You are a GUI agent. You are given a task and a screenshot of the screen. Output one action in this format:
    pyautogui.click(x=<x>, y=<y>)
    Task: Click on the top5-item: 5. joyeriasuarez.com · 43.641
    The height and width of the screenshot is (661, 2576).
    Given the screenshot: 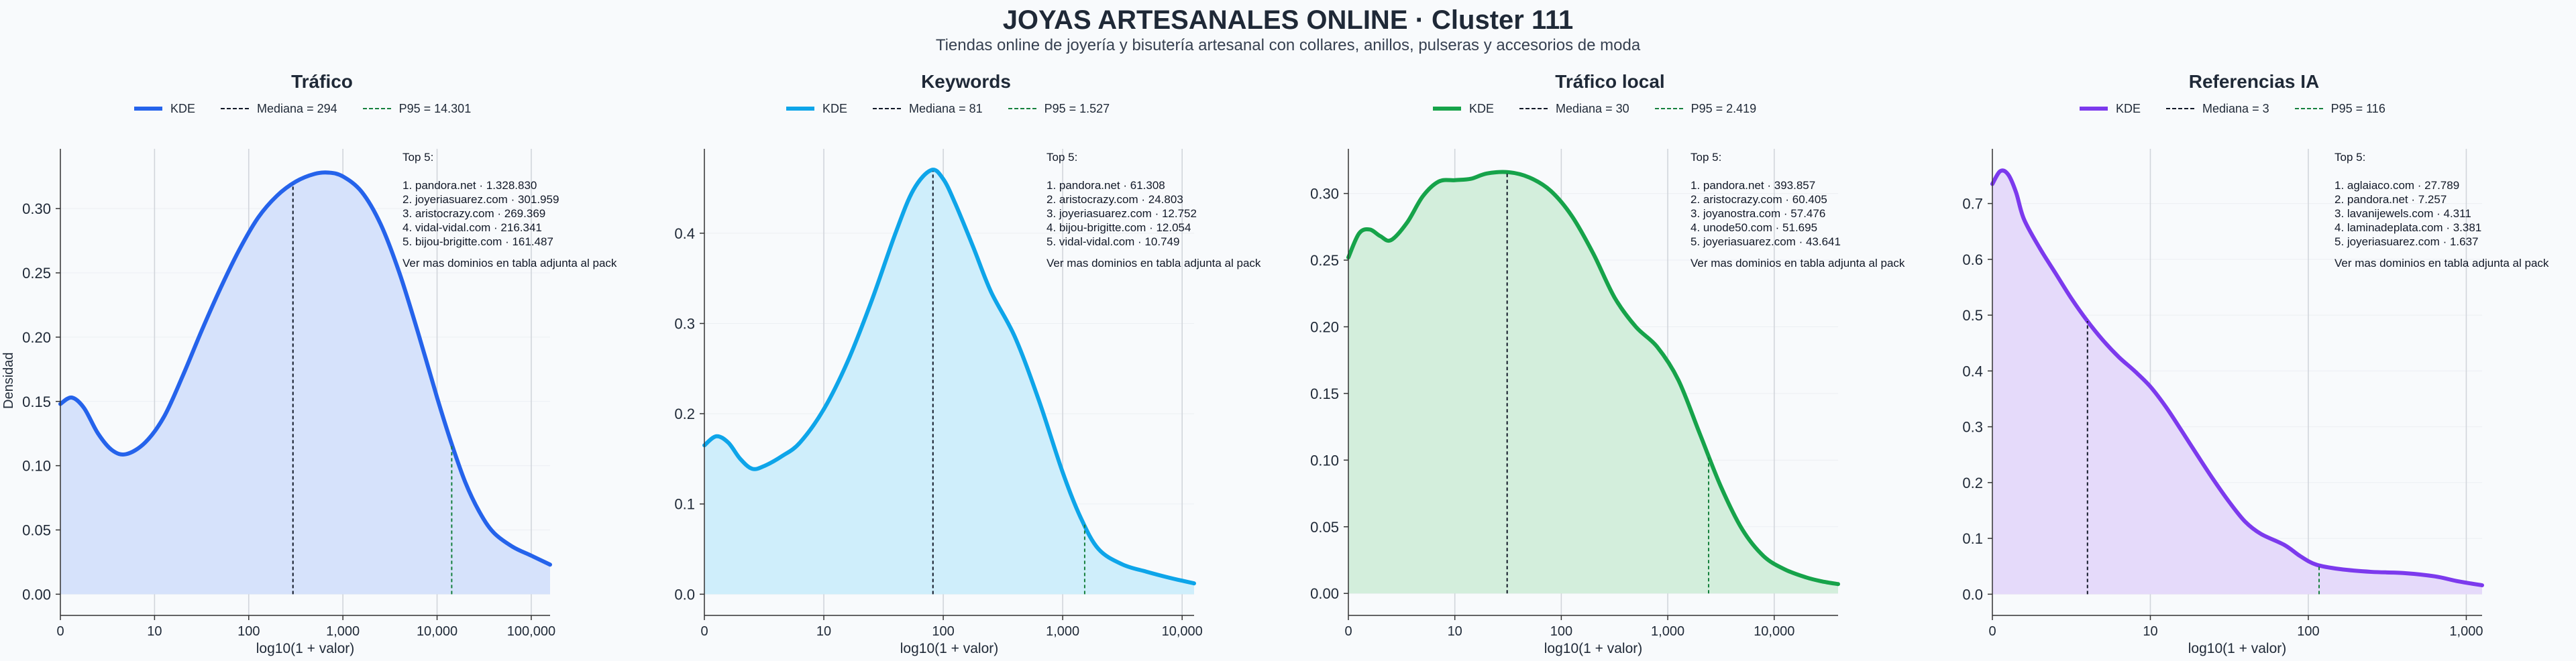 What is the action you would take?
    pyautogui.click(x=1765, y=242)
    